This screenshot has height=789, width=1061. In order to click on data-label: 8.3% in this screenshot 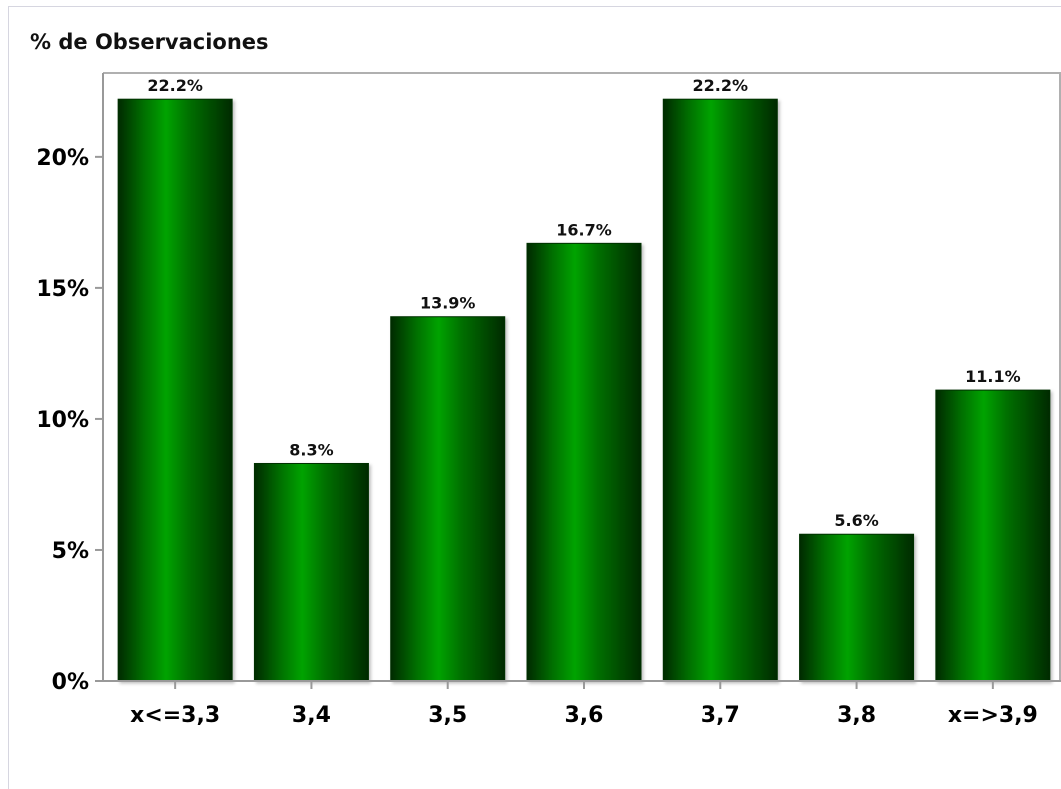, I will do `click(311, 449)`.